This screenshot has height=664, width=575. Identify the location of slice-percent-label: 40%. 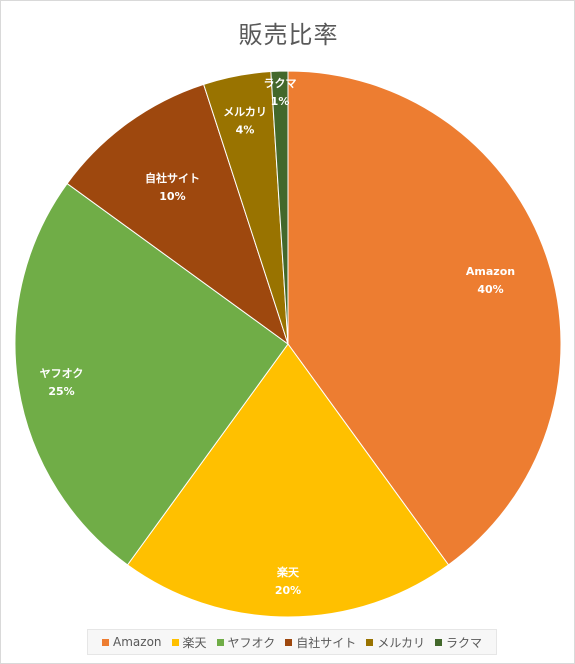
(490, 289).